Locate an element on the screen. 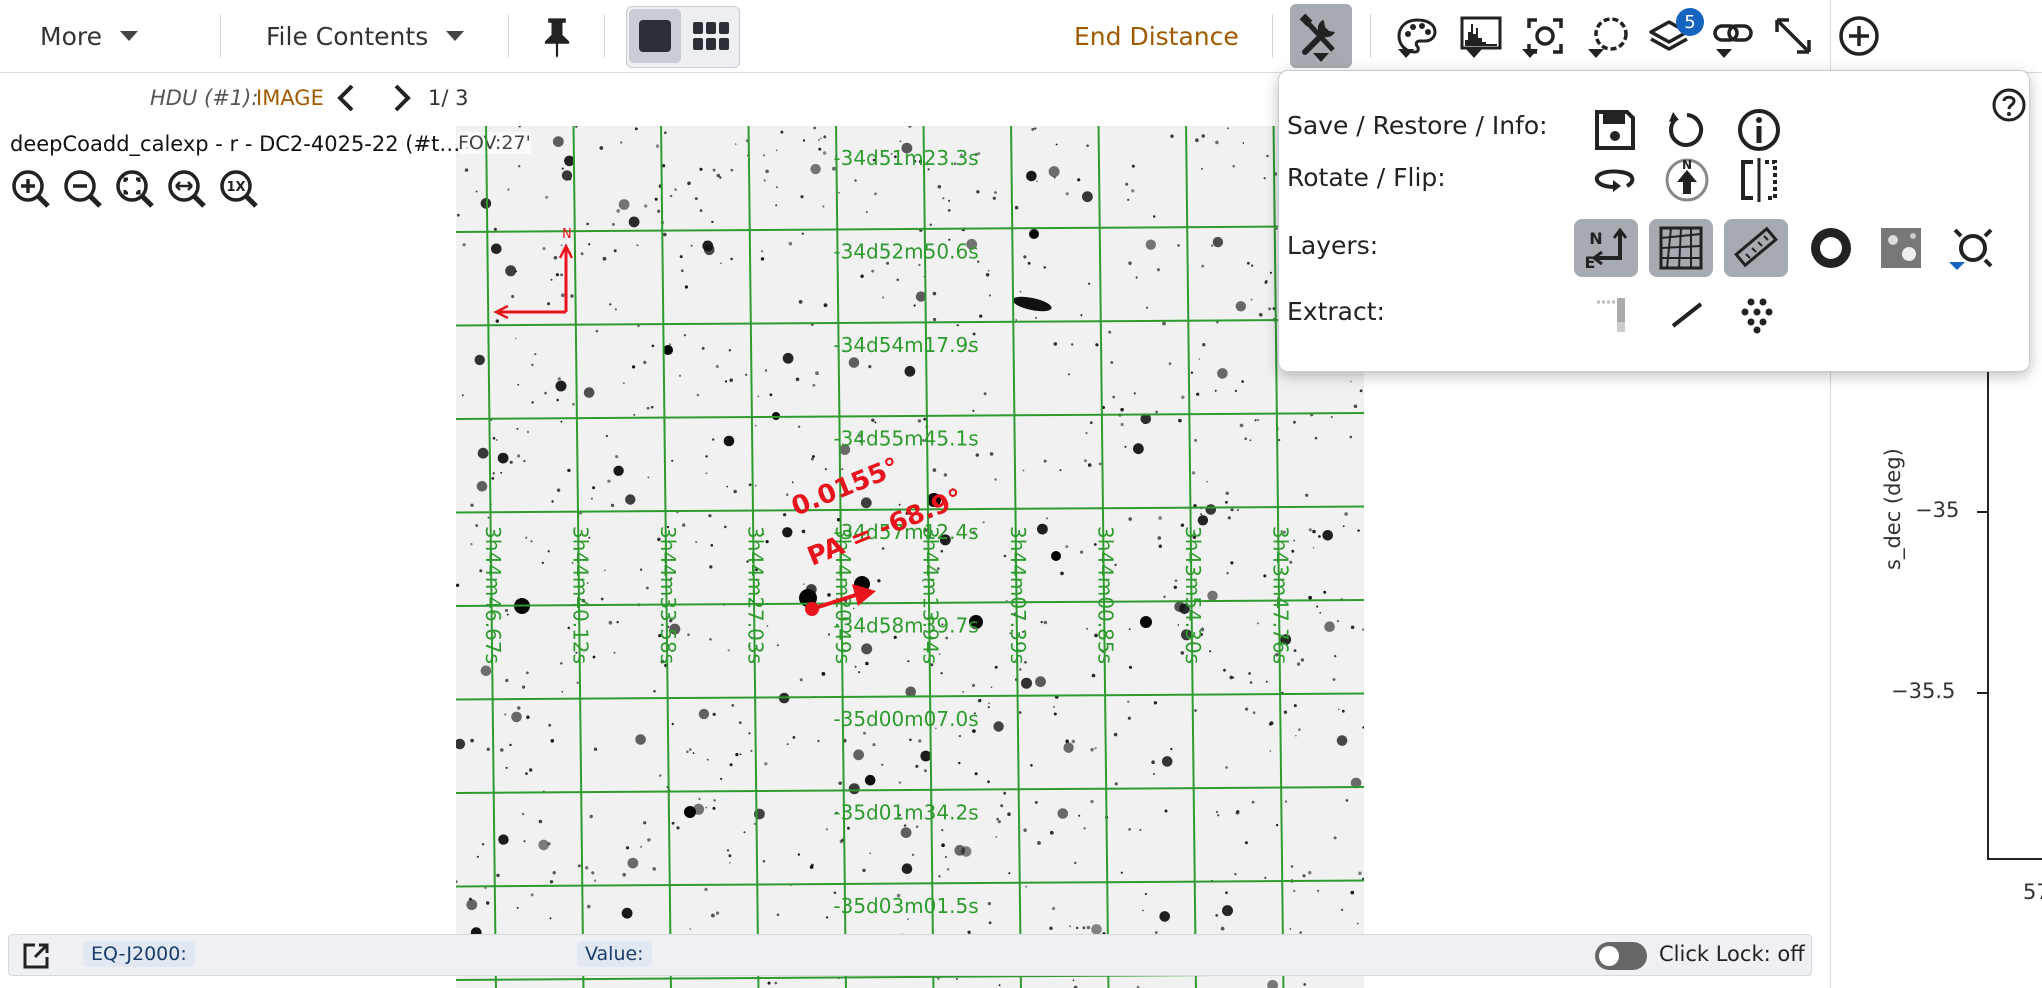 The image size is (2042, 988). zoom-fit-icon is located at coordinates (135, 189).